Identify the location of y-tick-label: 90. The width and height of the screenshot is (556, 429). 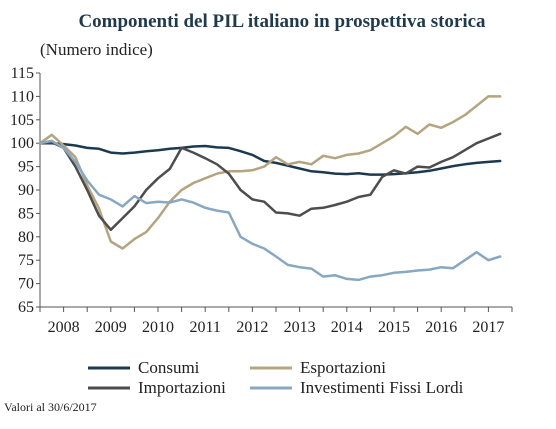
(26, 190).